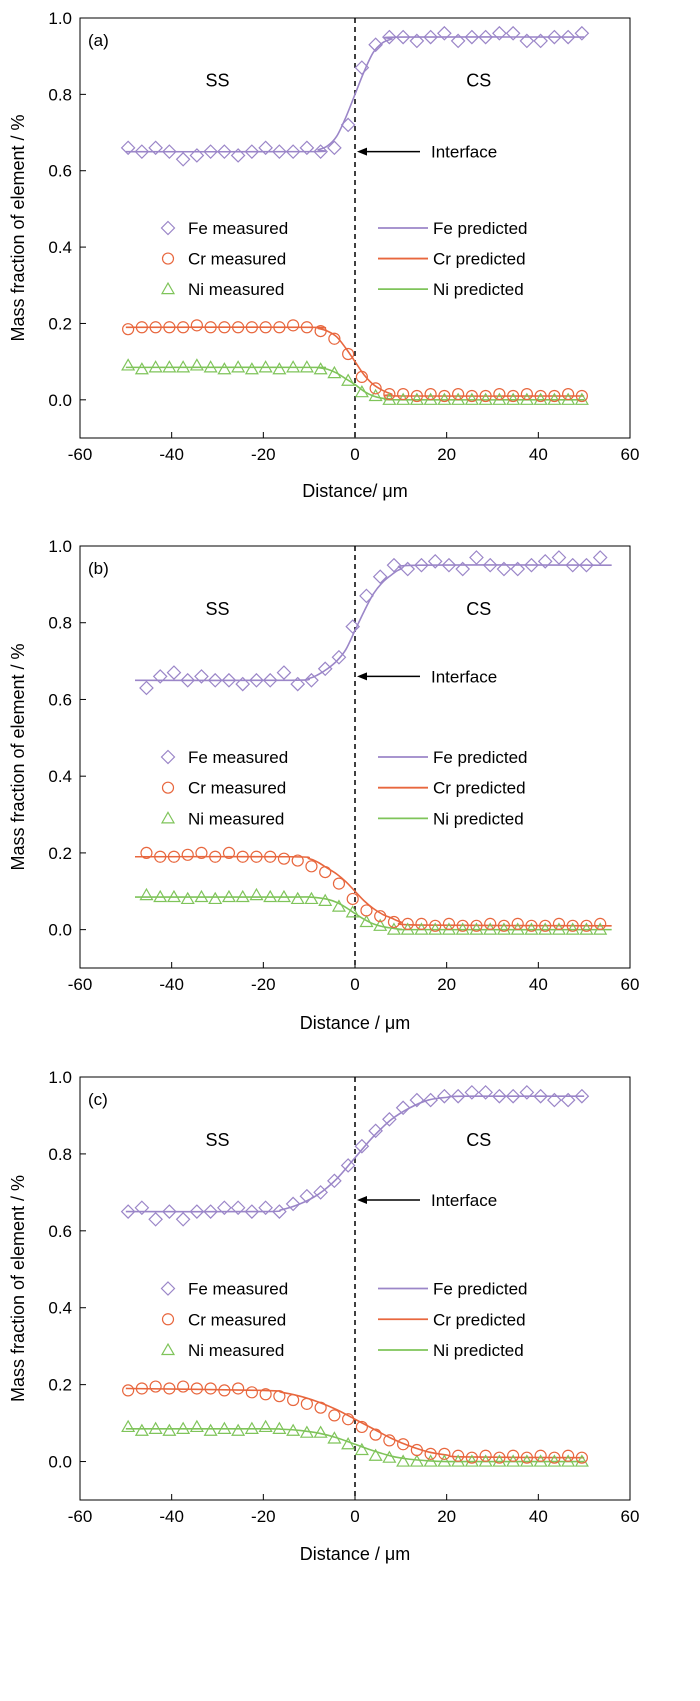 Image resolution: width=700 pixels, height=1701 pixels. I want to click on panel-label: (c), so click(98, 1099).